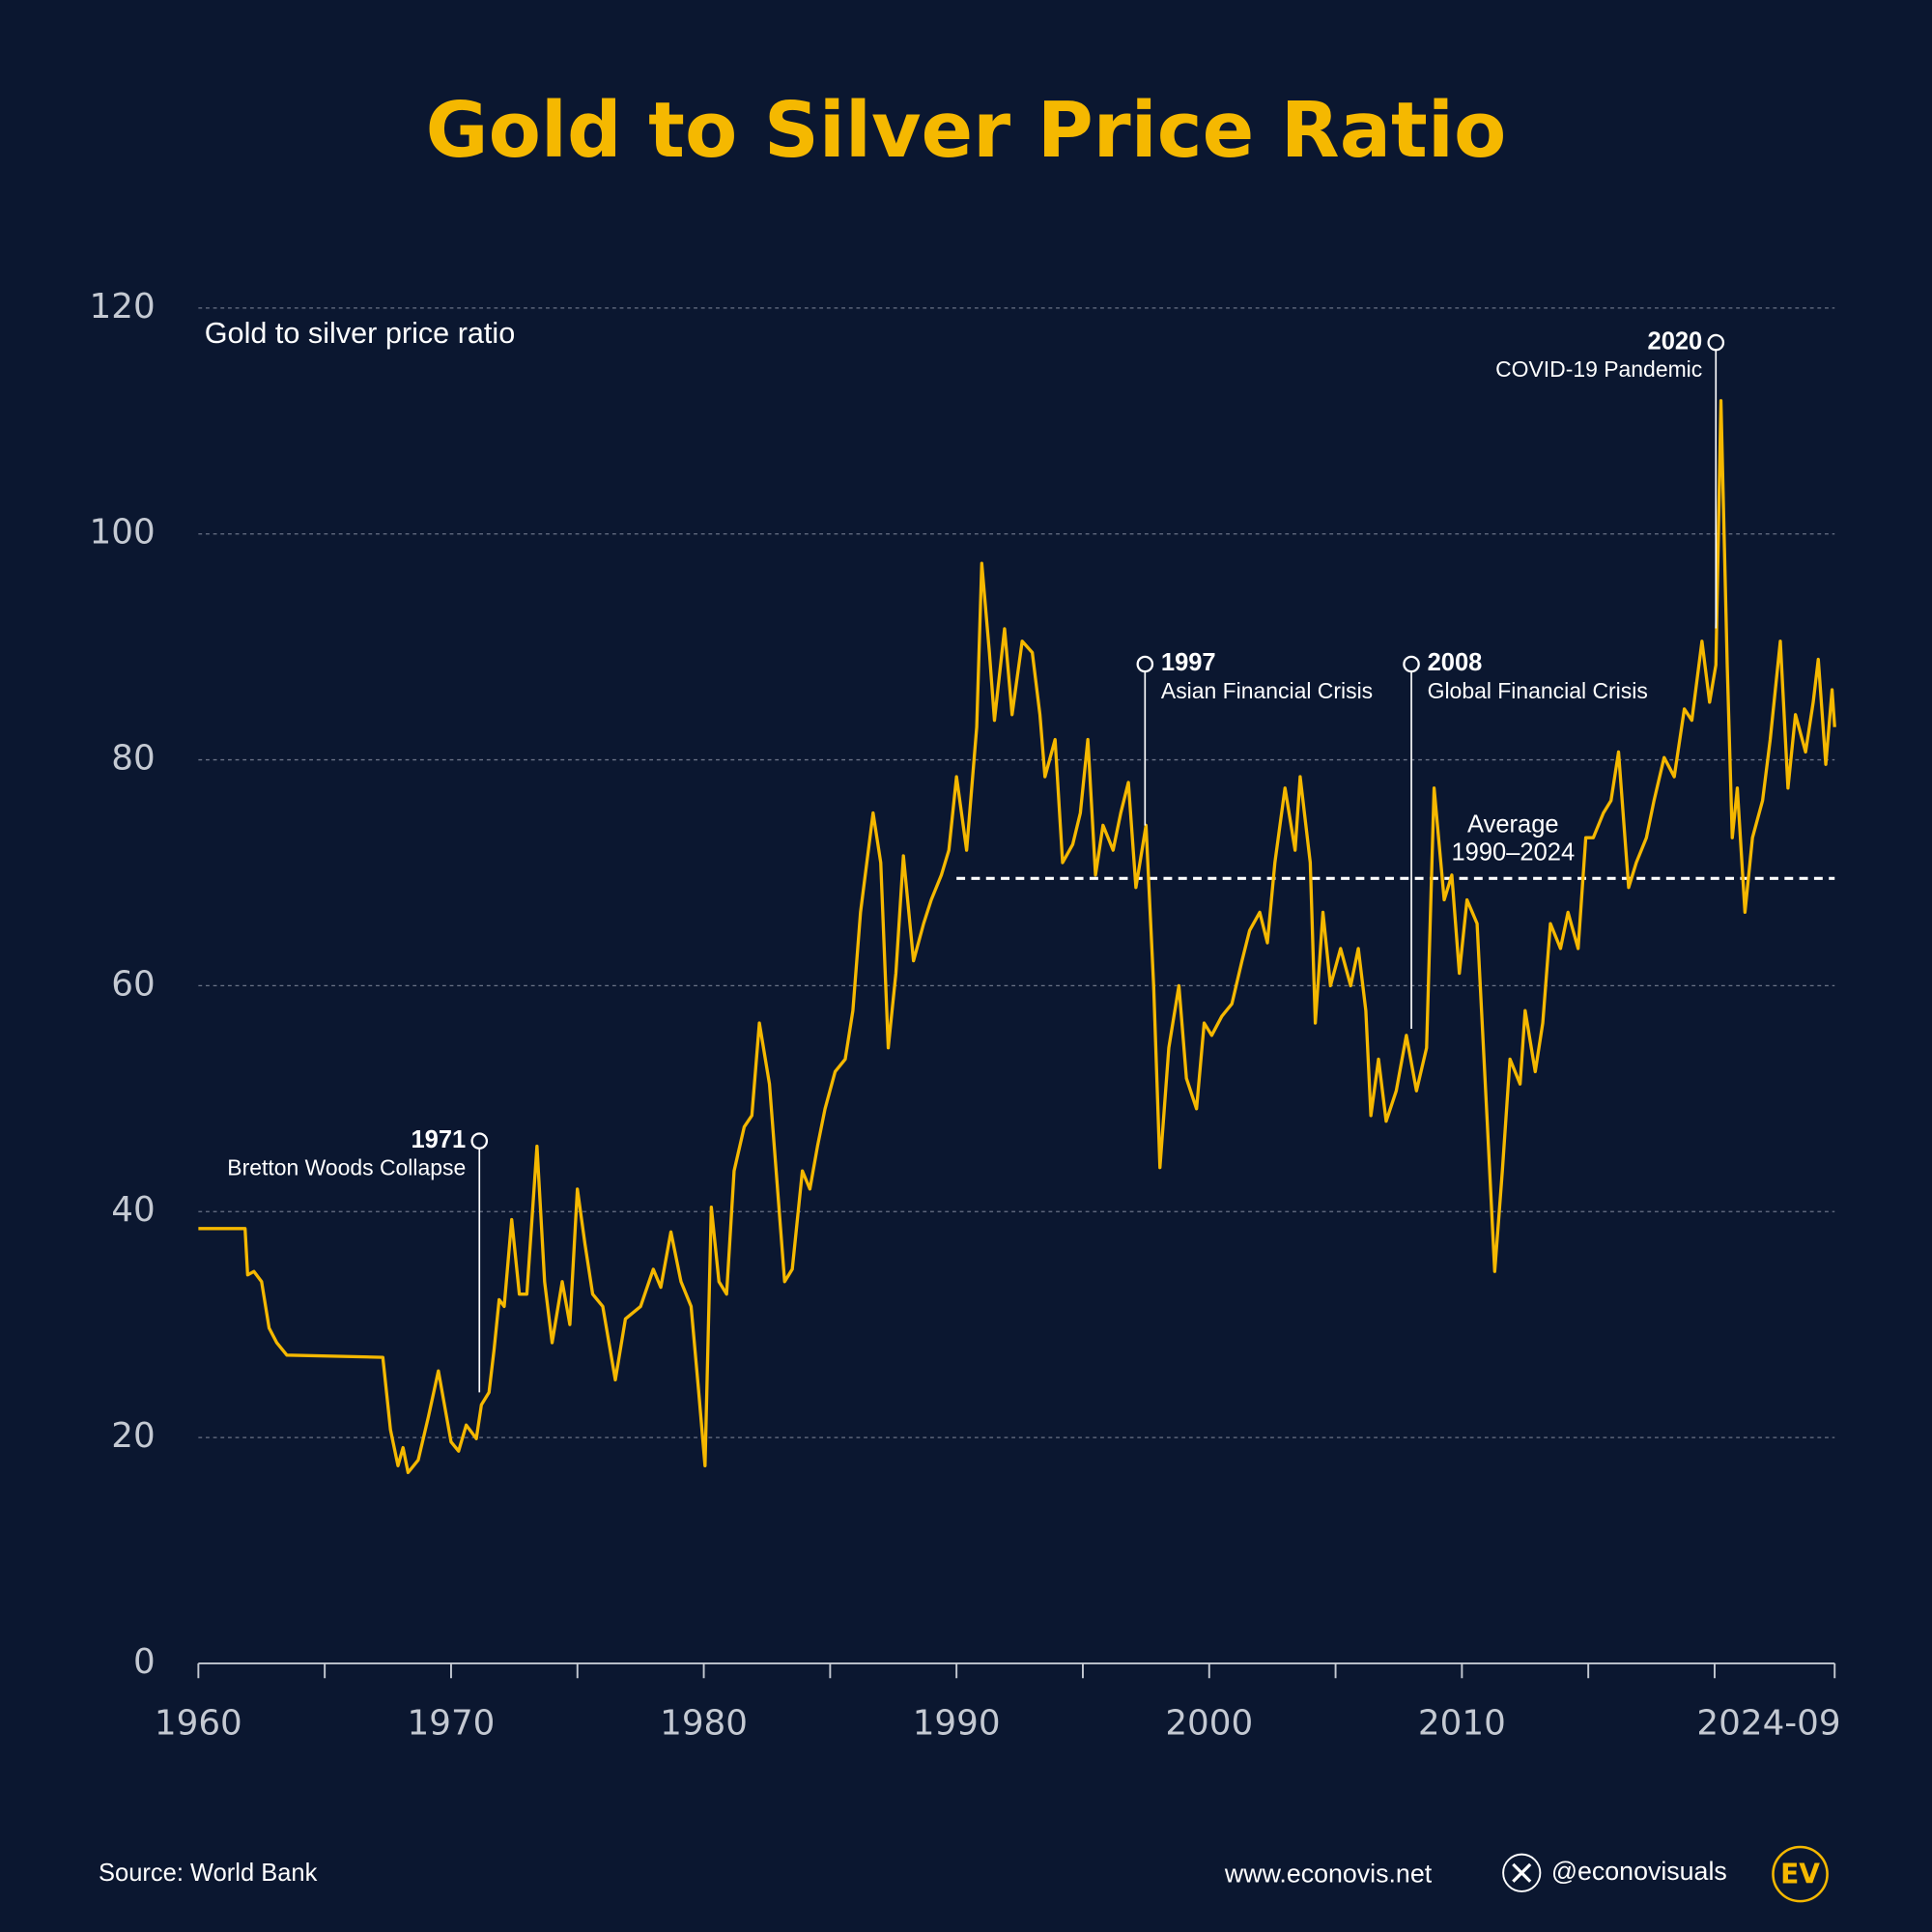 The width and height of the screenshot is (1932, 1932). Describe the element at coordinates (123, 307) in the screenshot. I see `y-tick-label: 120` at that location.